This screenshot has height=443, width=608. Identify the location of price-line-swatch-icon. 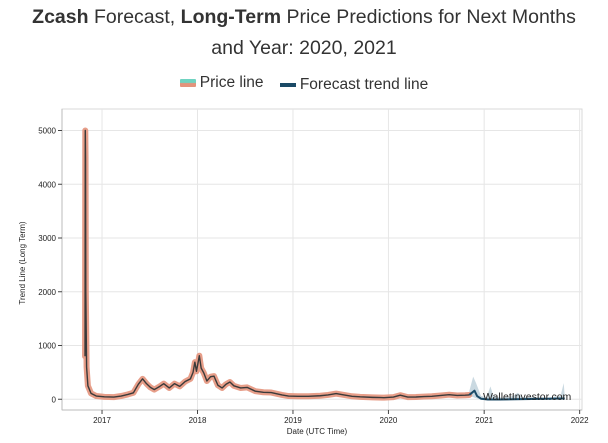
(187, 83).